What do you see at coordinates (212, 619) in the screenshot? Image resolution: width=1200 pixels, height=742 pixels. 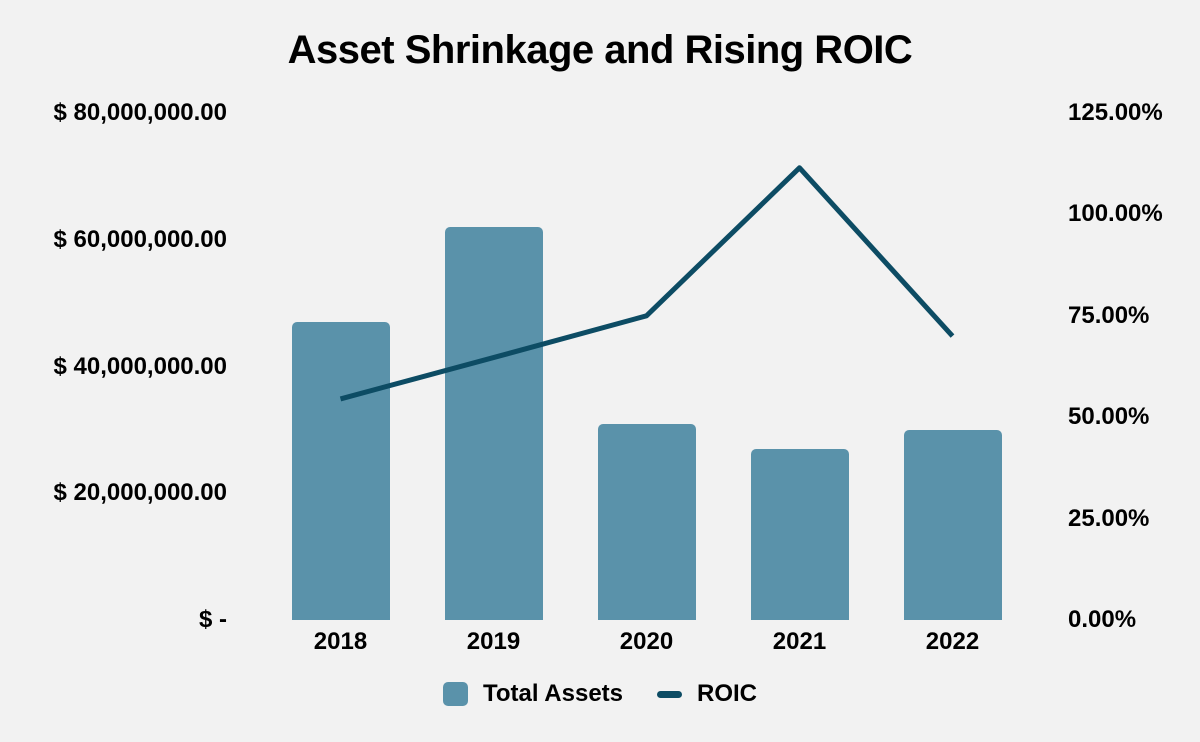 I see `left-axis-tick: $ -` at bounding box center [212, 619].